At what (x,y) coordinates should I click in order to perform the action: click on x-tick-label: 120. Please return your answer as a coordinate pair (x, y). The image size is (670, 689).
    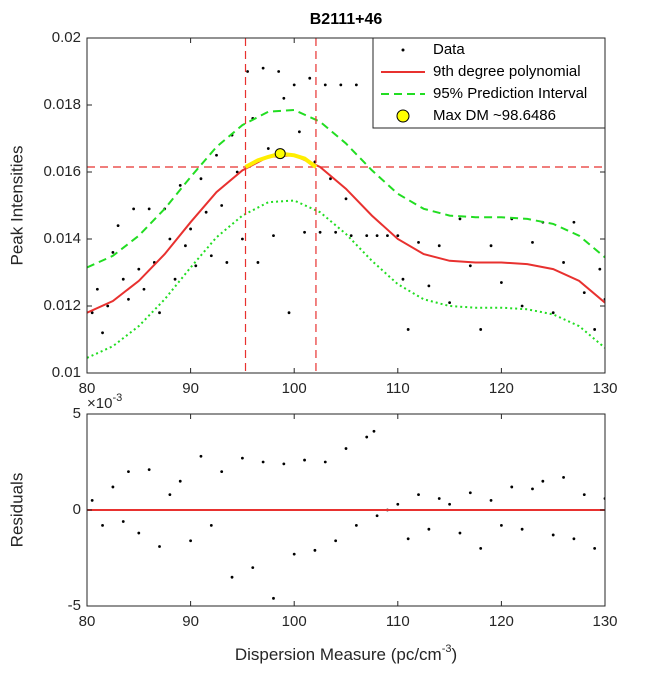
    Looking at the image, I should click on (501, 388).